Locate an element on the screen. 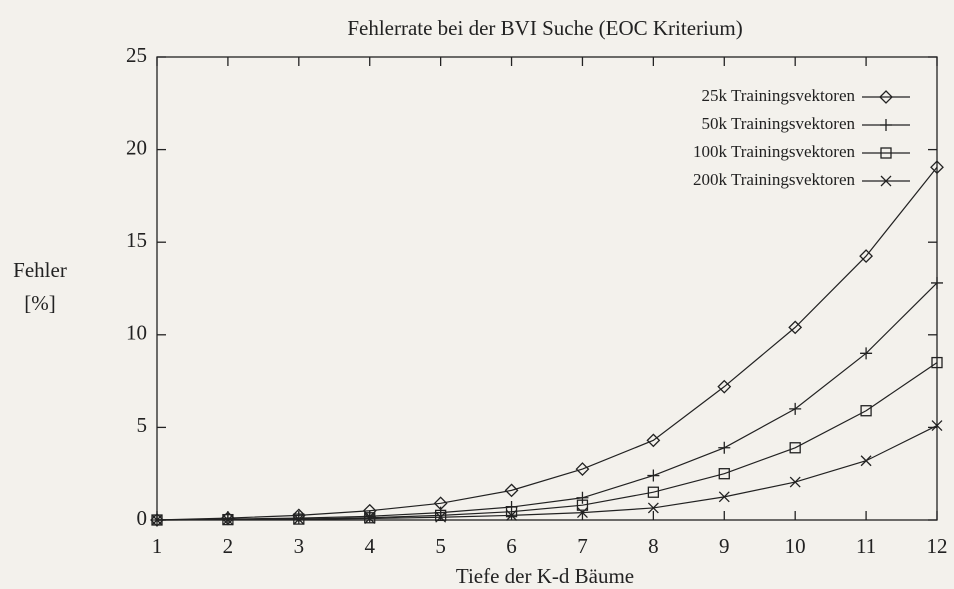  x-tick-label: 11 is located at coordinates (866, 546).